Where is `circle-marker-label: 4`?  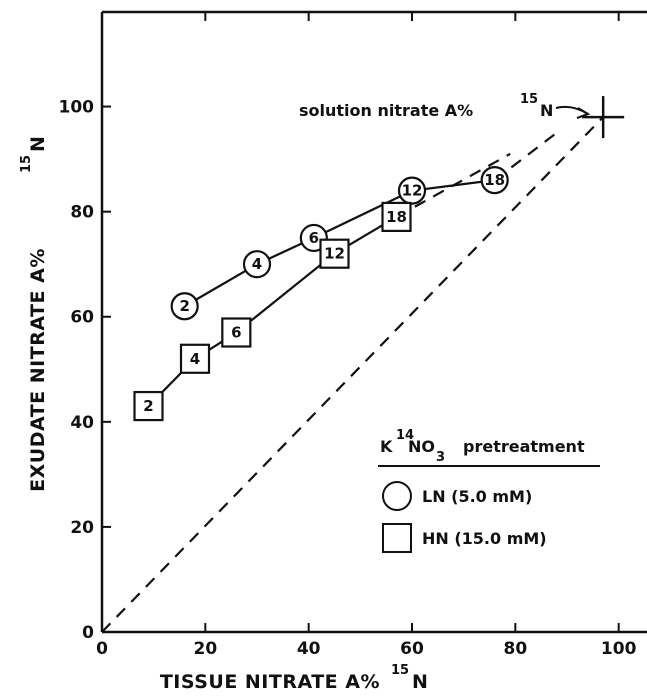 circle-marker-label: 4 is located at coordinates (257, 264).